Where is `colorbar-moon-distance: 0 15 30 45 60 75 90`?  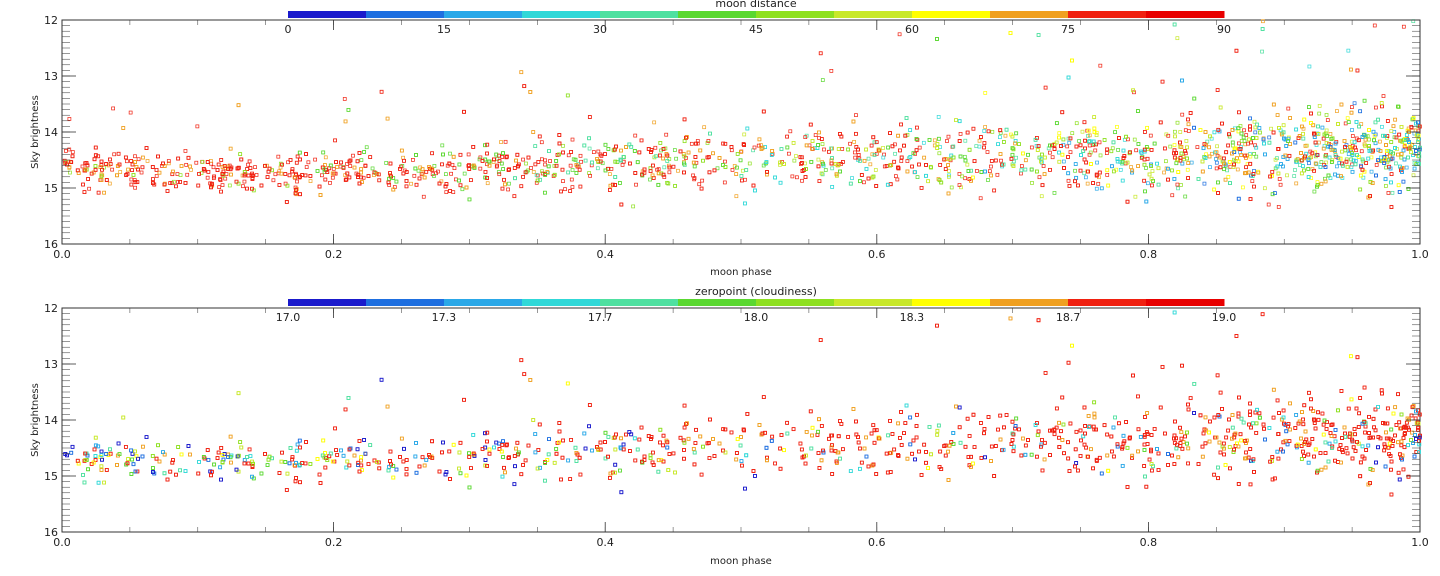
colorbar-moon-distance: 0 15 30 45 60 75 90 is located at coordinates (758, 23).